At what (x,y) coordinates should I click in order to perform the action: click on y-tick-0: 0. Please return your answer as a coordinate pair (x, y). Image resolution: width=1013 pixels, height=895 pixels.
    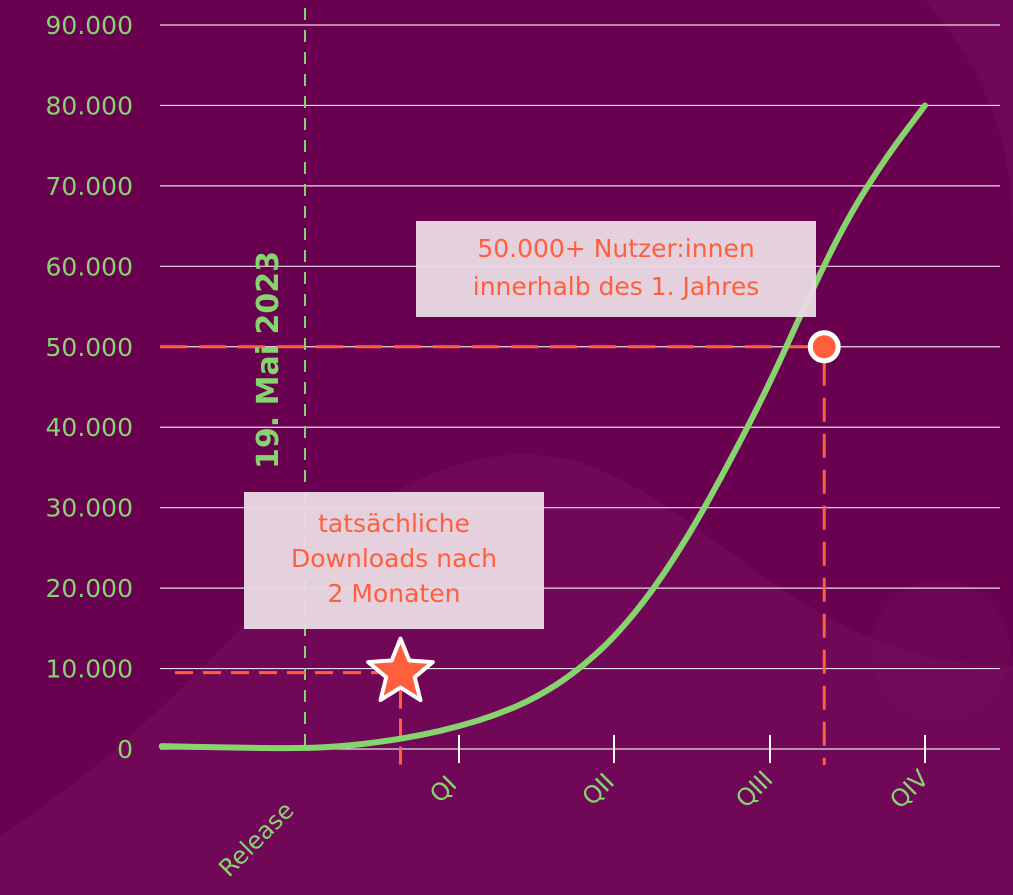
    Looking at the image, I should click on (125, 749).